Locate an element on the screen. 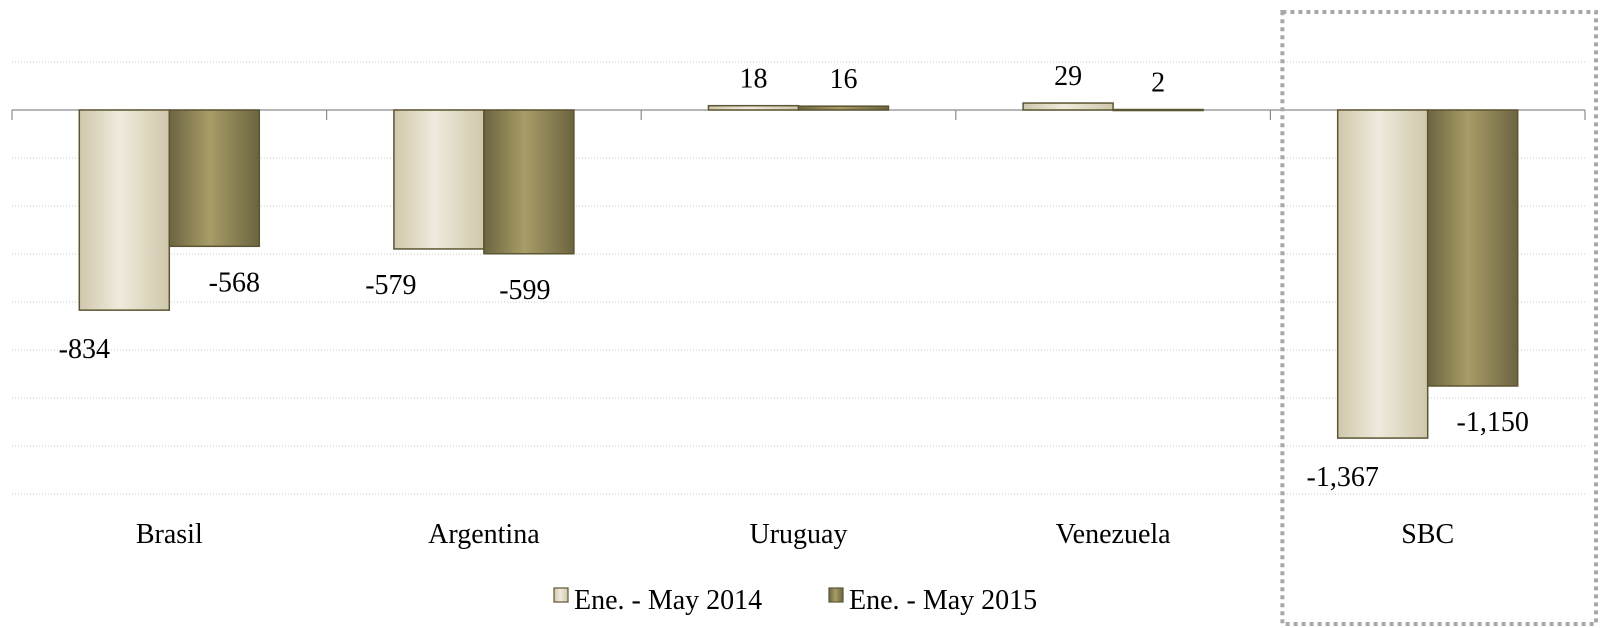 The image size is (1605, 628). legend-label-series-1: Ene. - May 2014 is located at coordinates (668, 600).